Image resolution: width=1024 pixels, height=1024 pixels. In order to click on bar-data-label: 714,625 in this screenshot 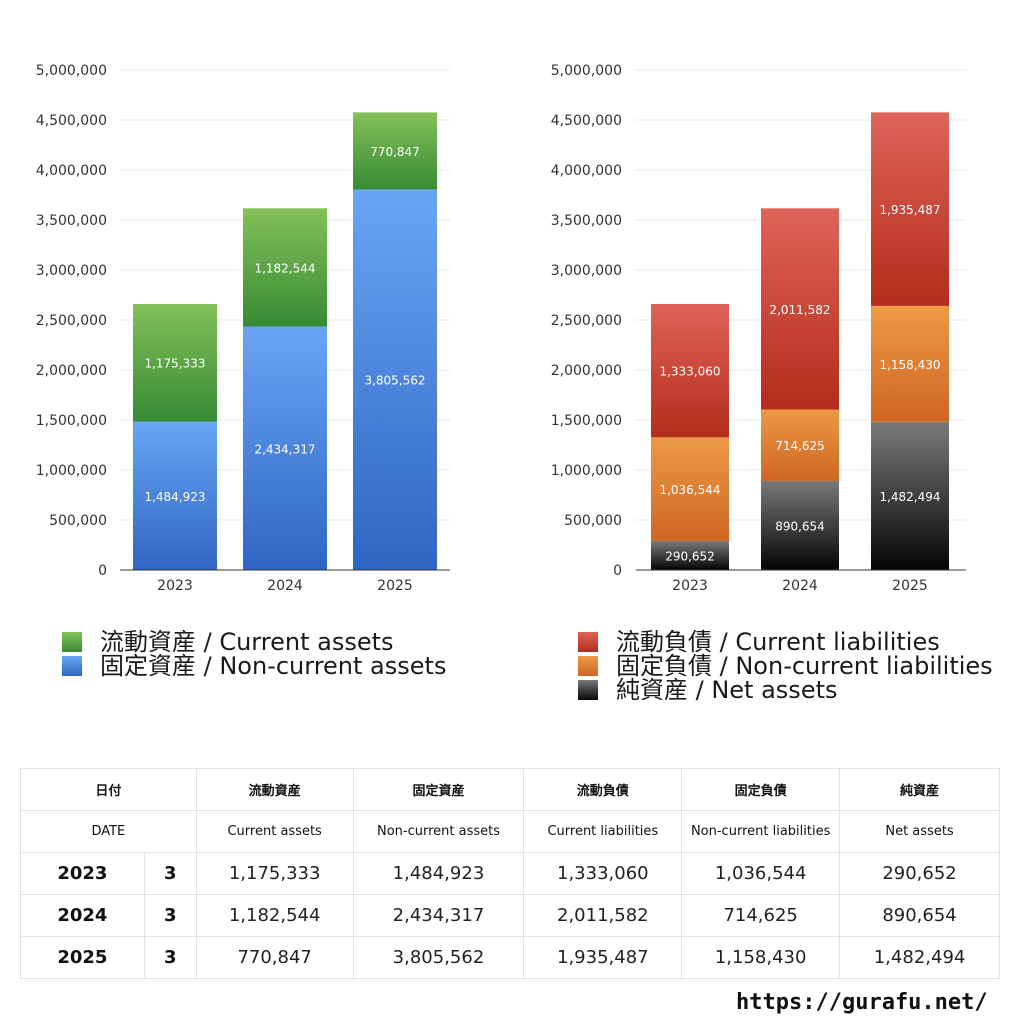, I will do `click(800, 446)`.